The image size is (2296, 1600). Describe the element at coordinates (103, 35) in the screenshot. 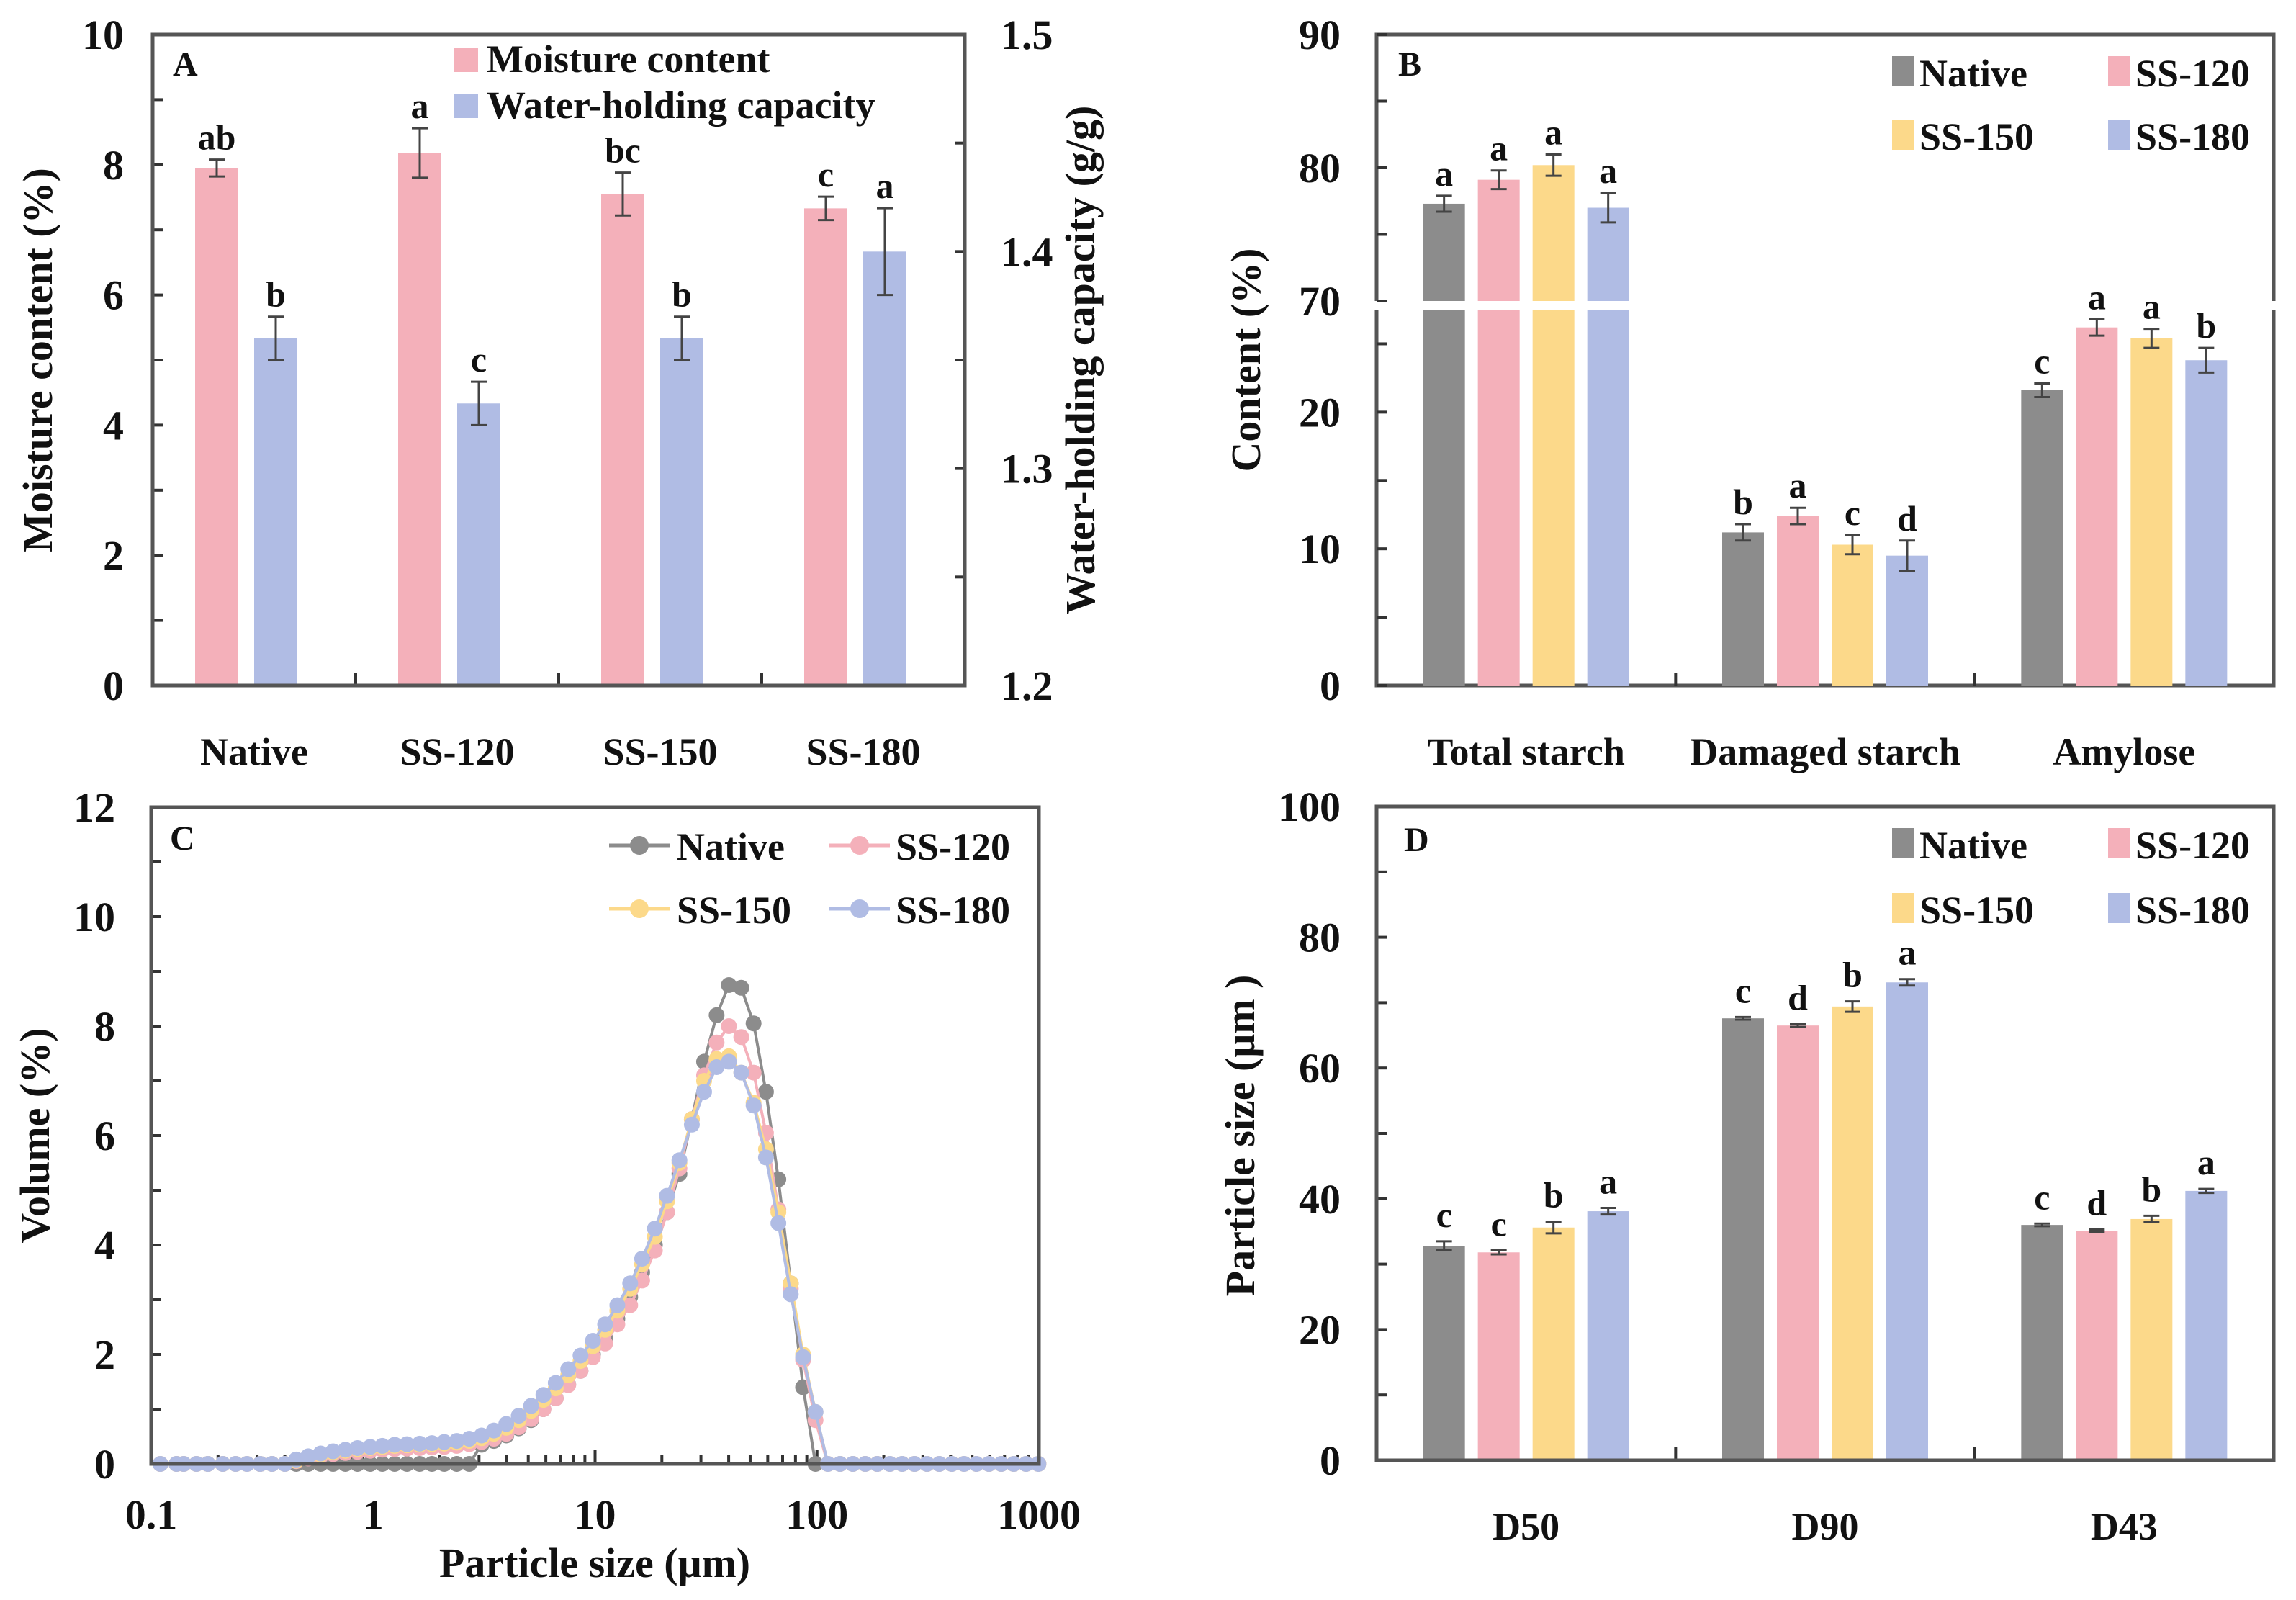

I see `panel-a-ytick-label: 10` at that location.